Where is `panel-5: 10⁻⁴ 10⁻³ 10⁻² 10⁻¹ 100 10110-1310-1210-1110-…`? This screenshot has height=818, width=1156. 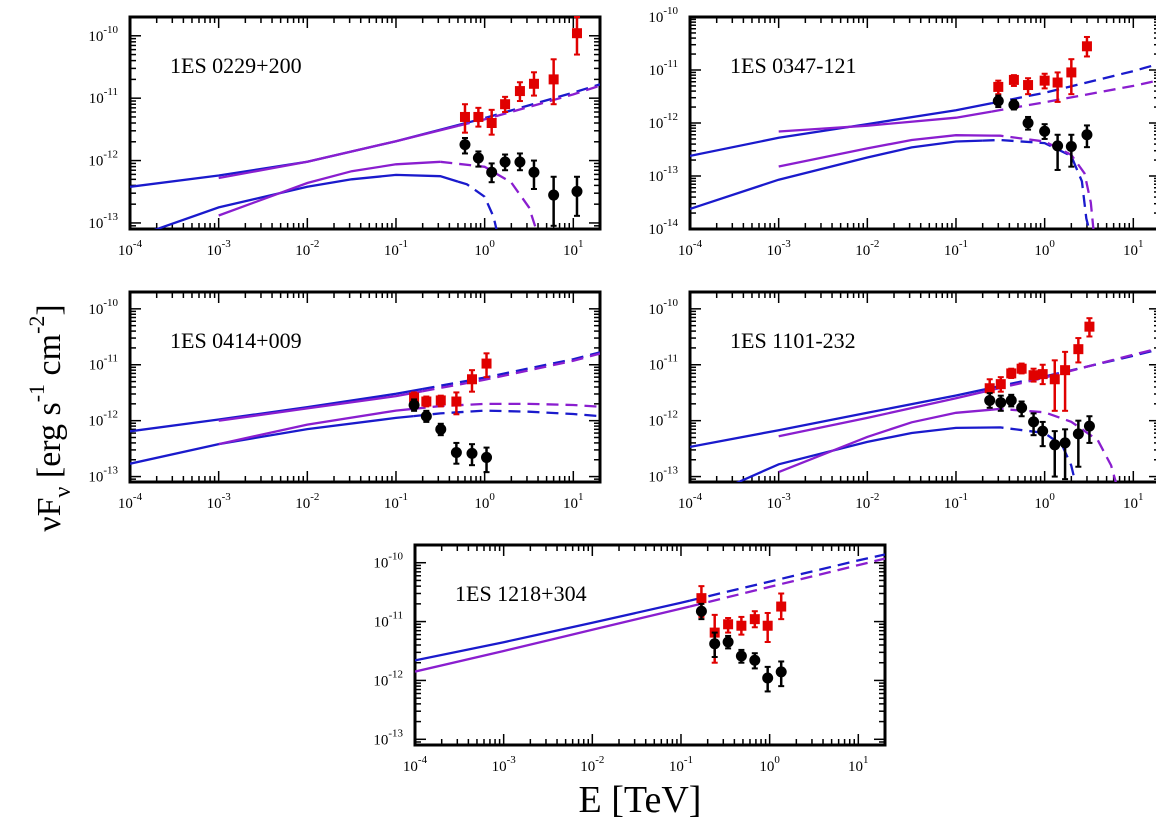 panel-5: 10⁻⁴ 10⁻³ 10⁻² 10⁻¹ 100 10110-1310-1210-1110-… is located at coordinates (630, 659).